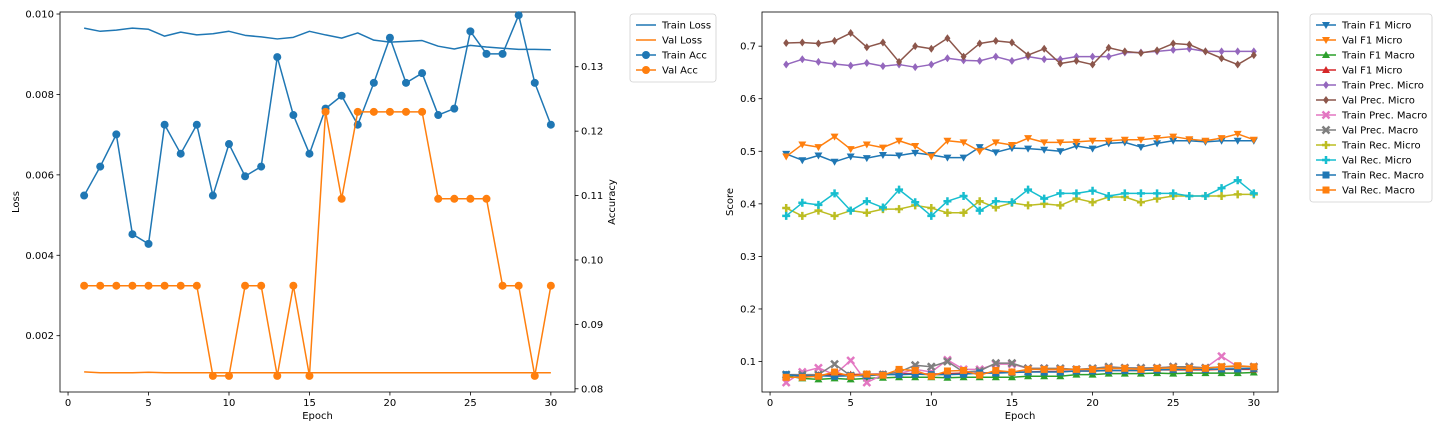 This screenshot has width=1440, height=432. What do you see at coordinates (1044, 376) in the screenshot?
I see `data-point-train-f1-macro` at bounding box center [1044, 376].